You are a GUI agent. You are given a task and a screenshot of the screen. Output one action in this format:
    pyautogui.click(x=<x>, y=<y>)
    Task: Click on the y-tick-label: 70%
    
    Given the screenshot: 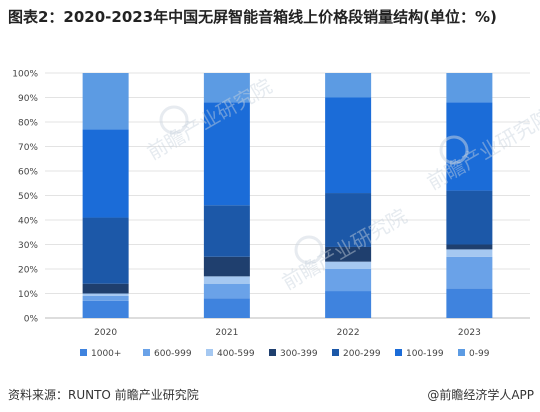 What is the action you would take?
    pyautogui.click(x=28, y=148)
    